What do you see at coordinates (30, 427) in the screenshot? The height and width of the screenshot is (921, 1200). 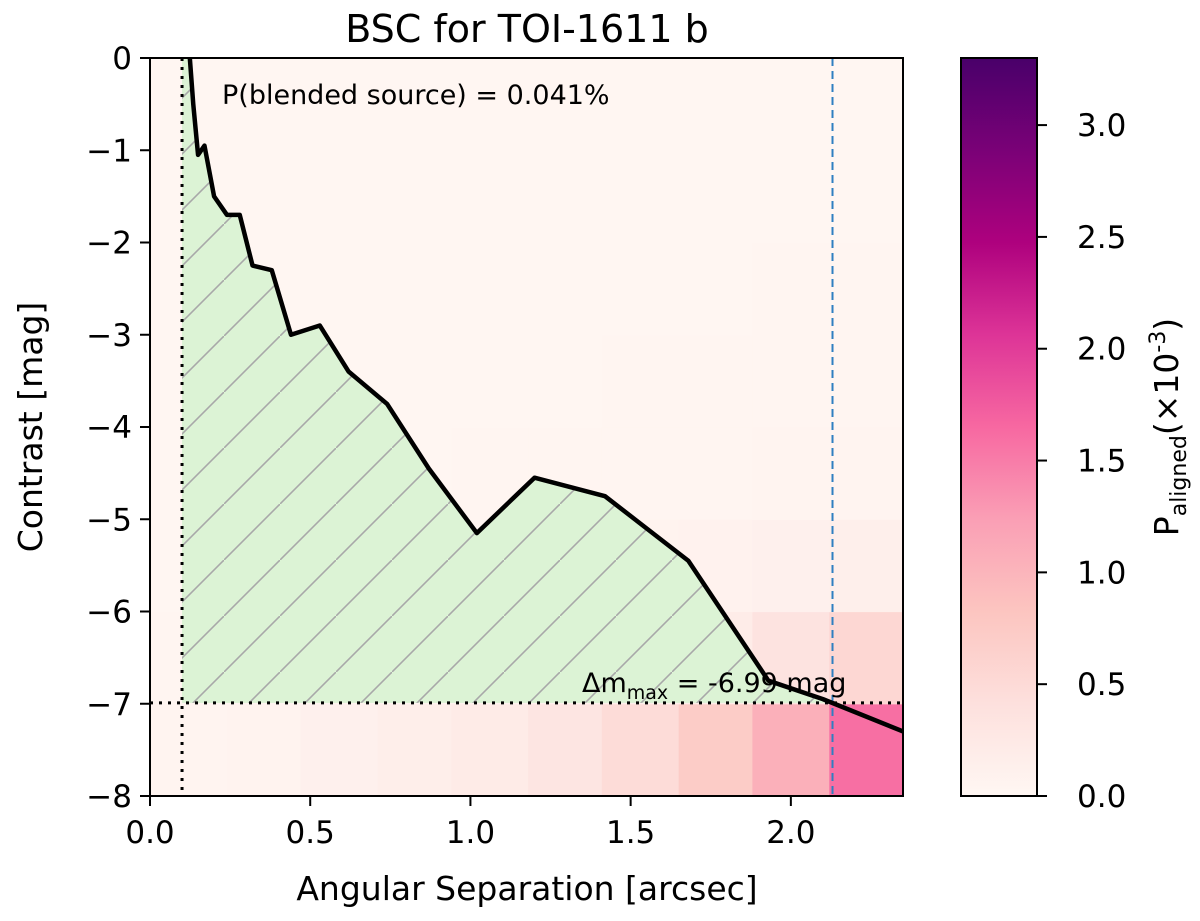 I see `y-axis-label: Contrast [mag]` at bounding box center [30, 427].